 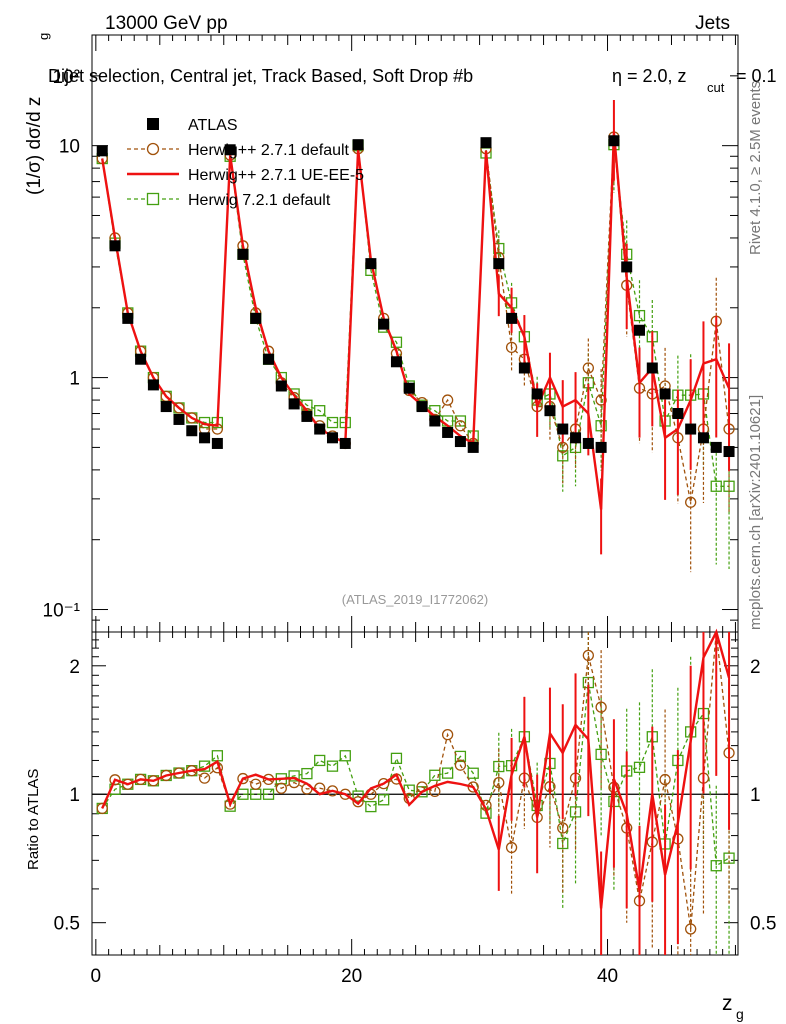 What do you see at coordinates (74, 795) in the screenshot?
I see `ratio-y-tick-label: 1` at bounding box center [74, 795].